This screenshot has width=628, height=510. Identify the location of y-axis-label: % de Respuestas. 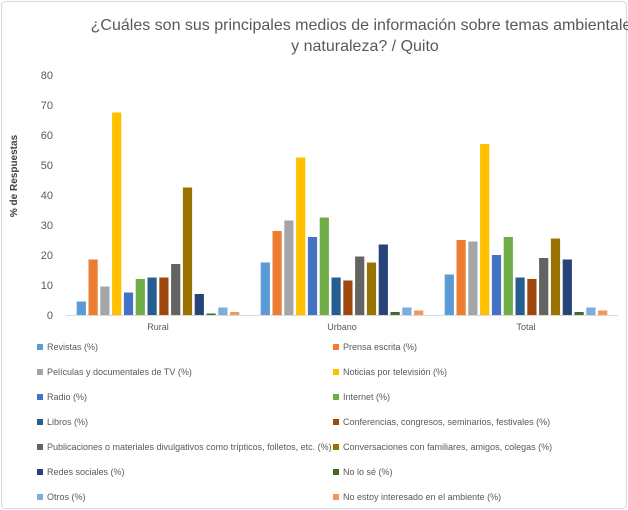
(14, 175).